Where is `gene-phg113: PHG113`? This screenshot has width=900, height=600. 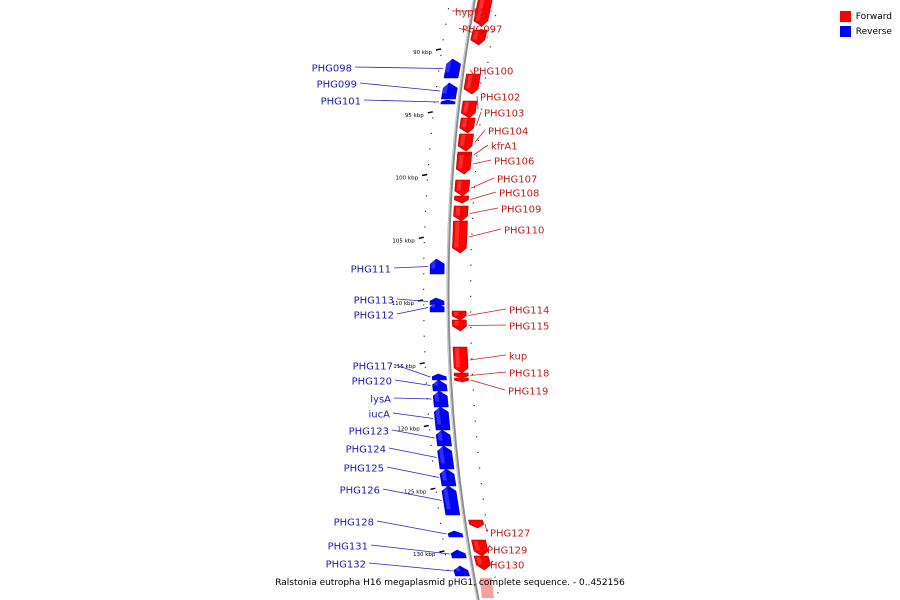
gene-phg113: PHG113 is located at coordinates (399, 301).